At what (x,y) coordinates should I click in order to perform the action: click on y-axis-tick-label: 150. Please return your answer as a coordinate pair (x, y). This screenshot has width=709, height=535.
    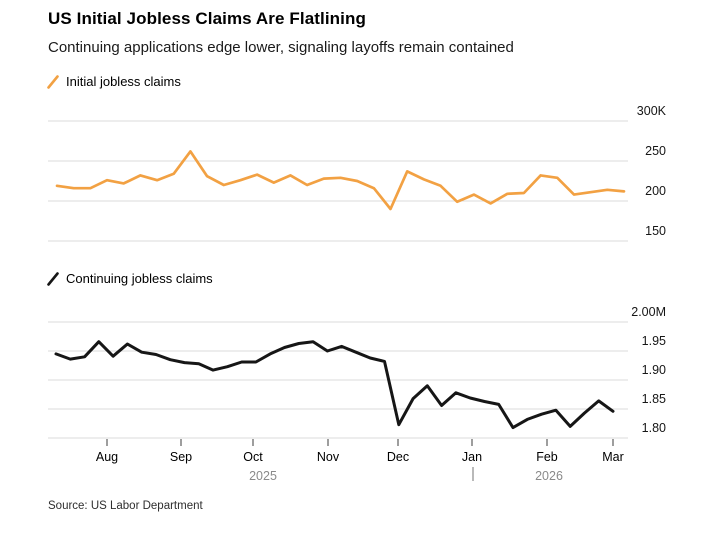
    Looking at the image, I should click on (655, 231).